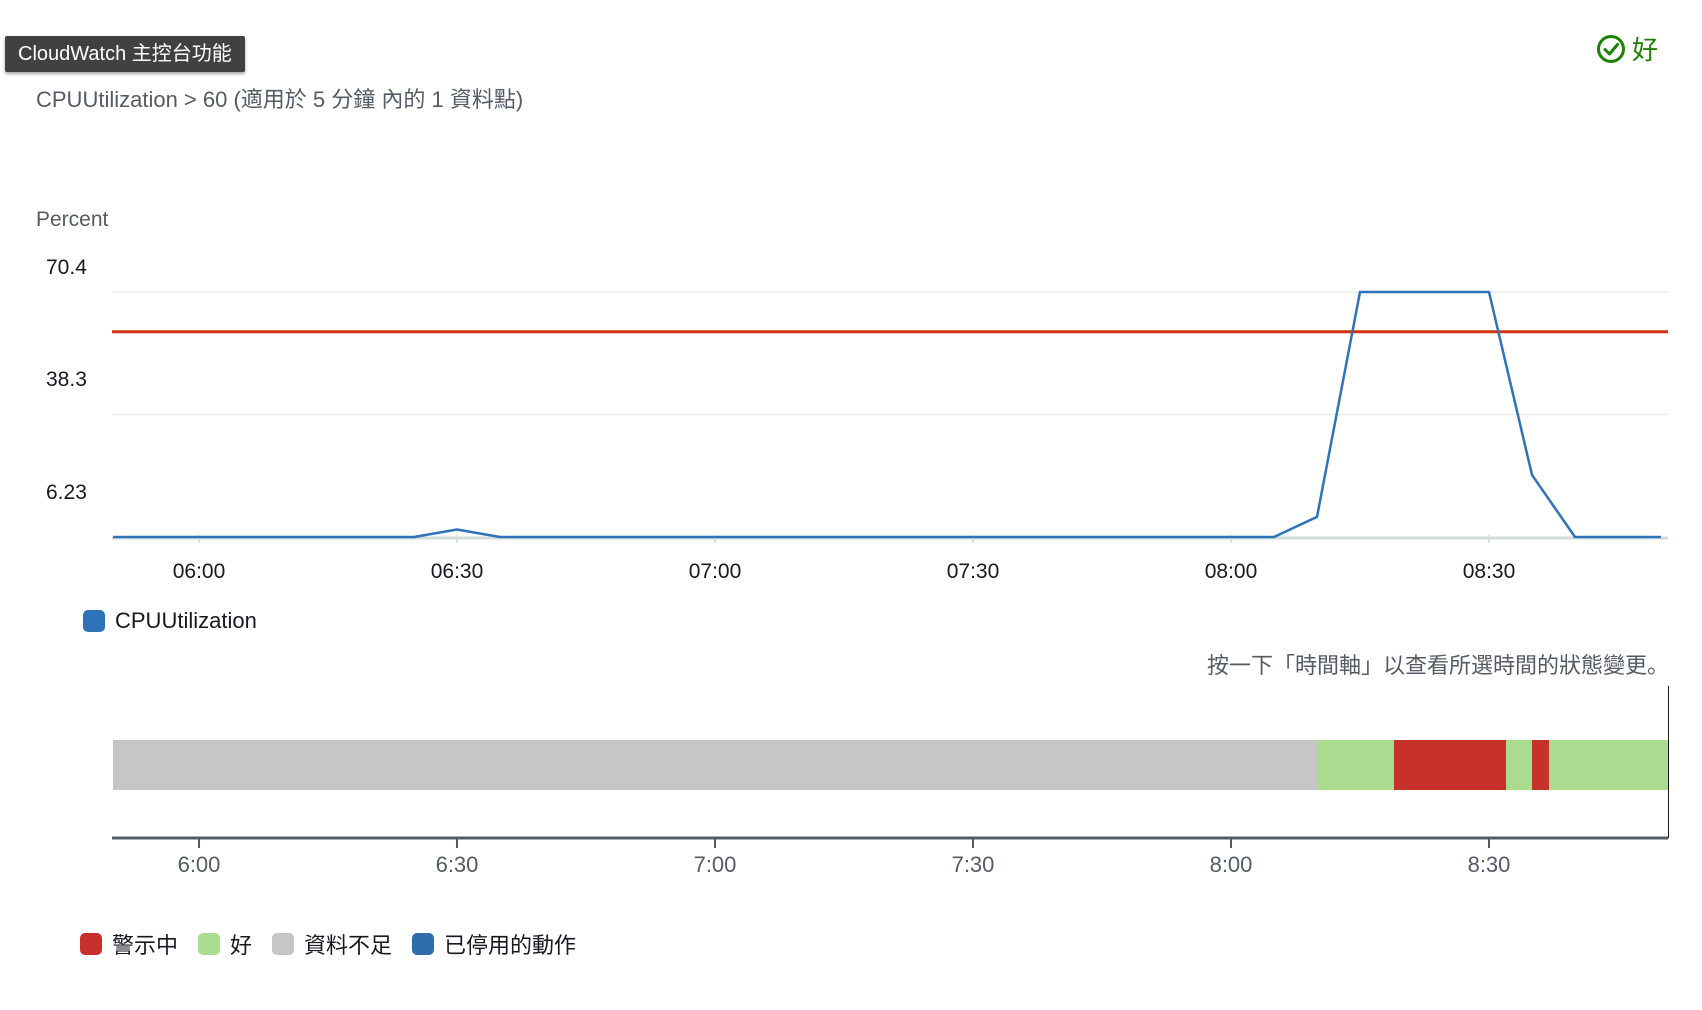 This screenshot has height=1010, width=1702. What do you see at coordinates (715, 765) in the screenshot?
I see `timeline-segment-insufficient` at bounding box center [715, 765].